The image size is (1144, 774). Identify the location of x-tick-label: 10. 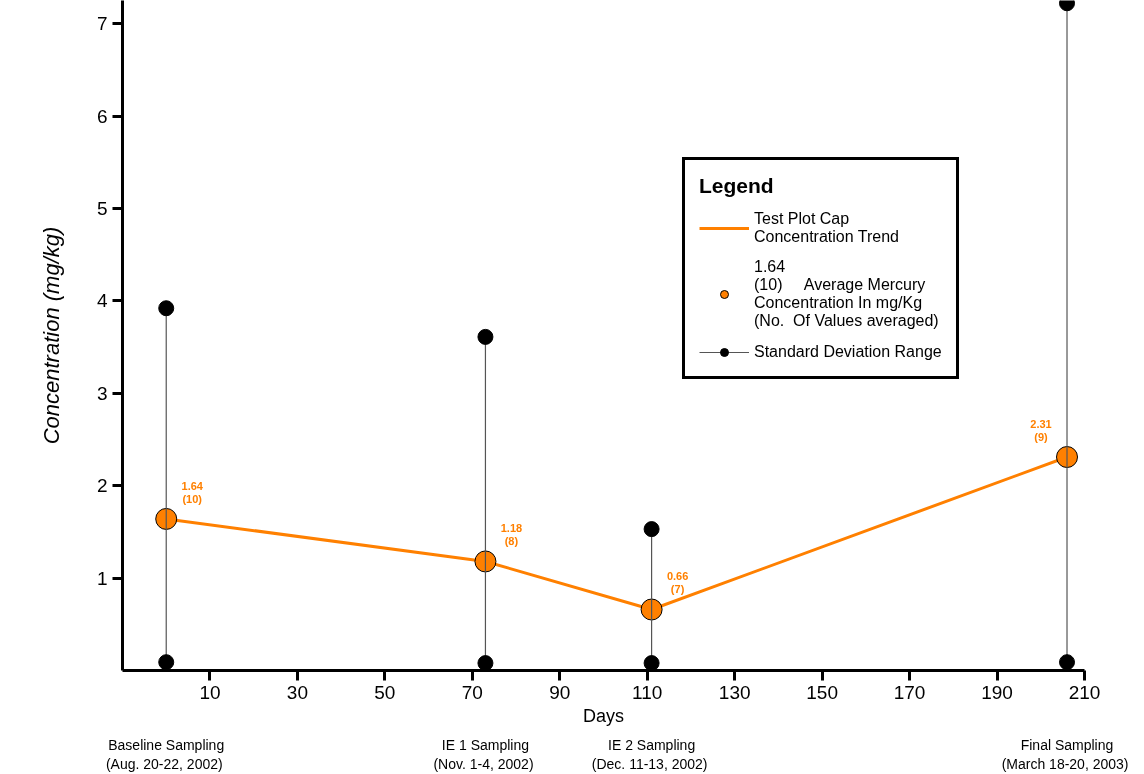
(210, 692).